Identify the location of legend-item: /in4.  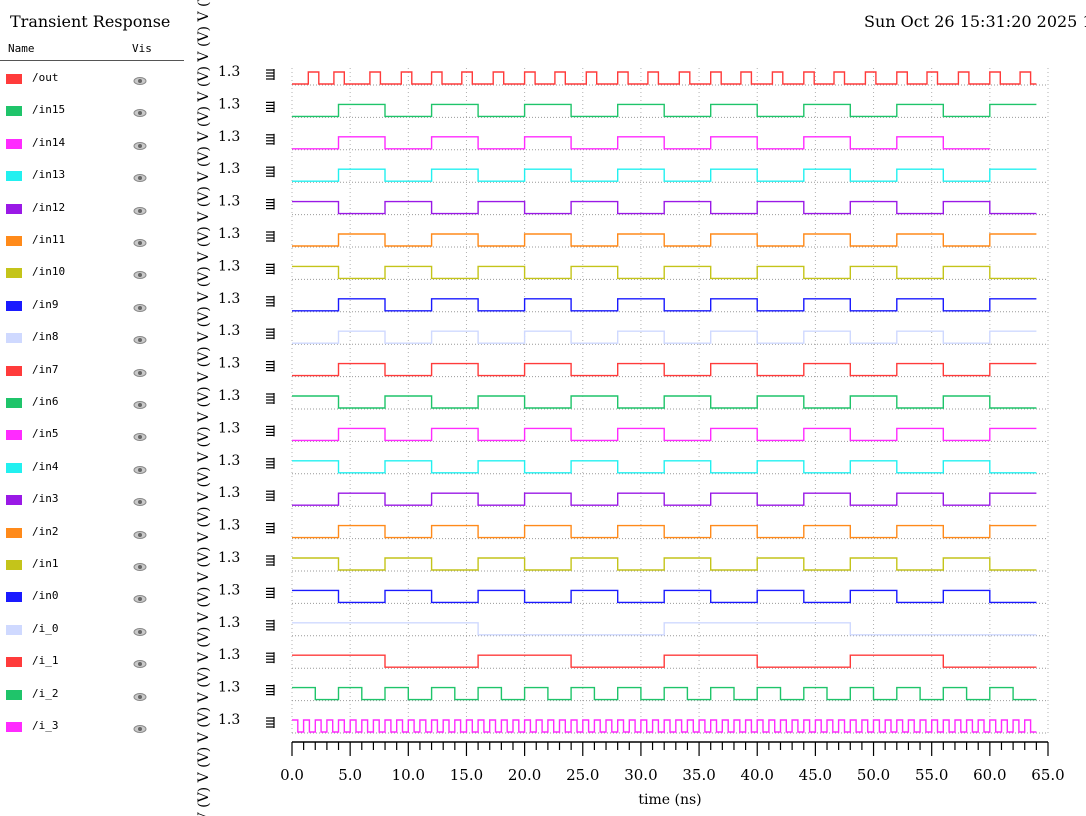
(92, 469).